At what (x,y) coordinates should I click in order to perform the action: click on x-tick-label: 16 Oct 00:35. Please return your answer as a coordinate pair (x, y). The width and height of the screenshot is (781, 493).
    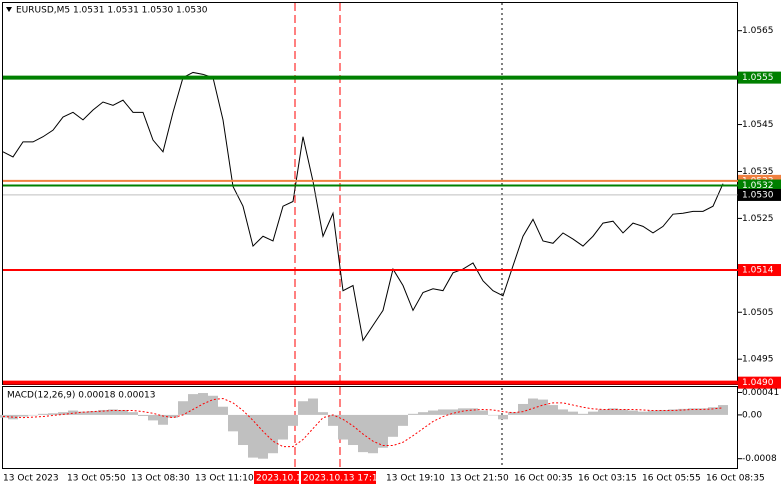
    Looking at the image, I should click on (543, 479).